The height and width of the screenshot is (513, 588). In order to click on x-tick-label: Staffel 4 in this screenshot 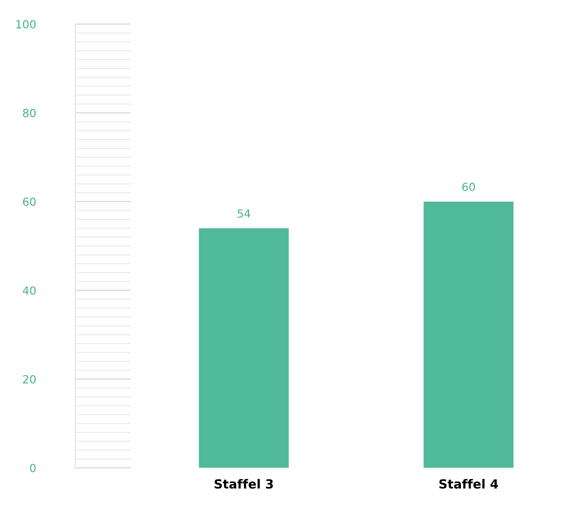, I will do `click(468, 483)`.